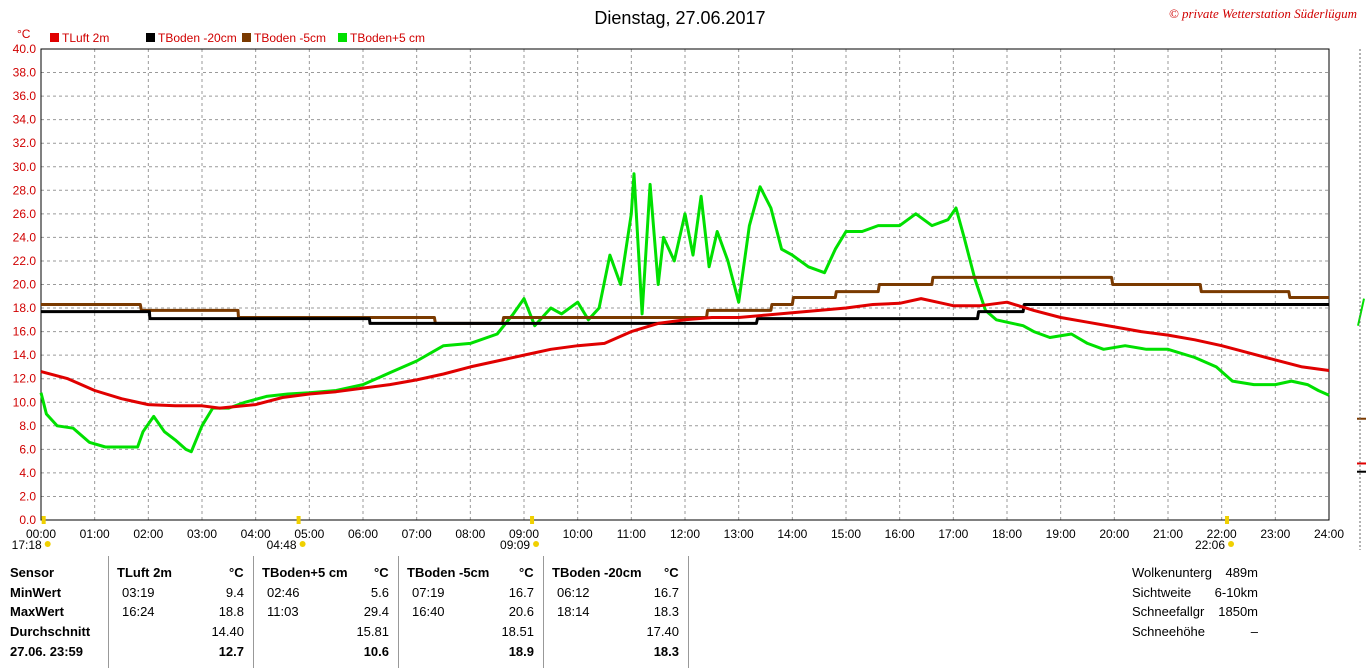  I want to click on x-tick-label: 21:00, so click(1168, 534).